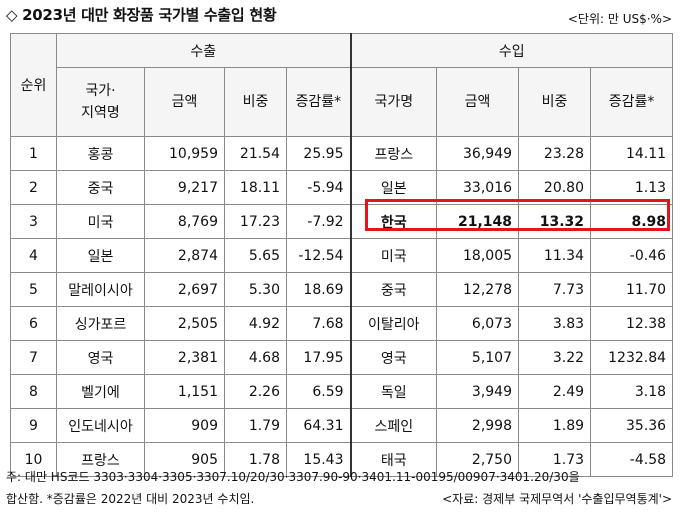 The image size is (680, 514). Describe the element at coordinates (33, 85) in the screenshot. I see `rank-header: 순위` at that location.